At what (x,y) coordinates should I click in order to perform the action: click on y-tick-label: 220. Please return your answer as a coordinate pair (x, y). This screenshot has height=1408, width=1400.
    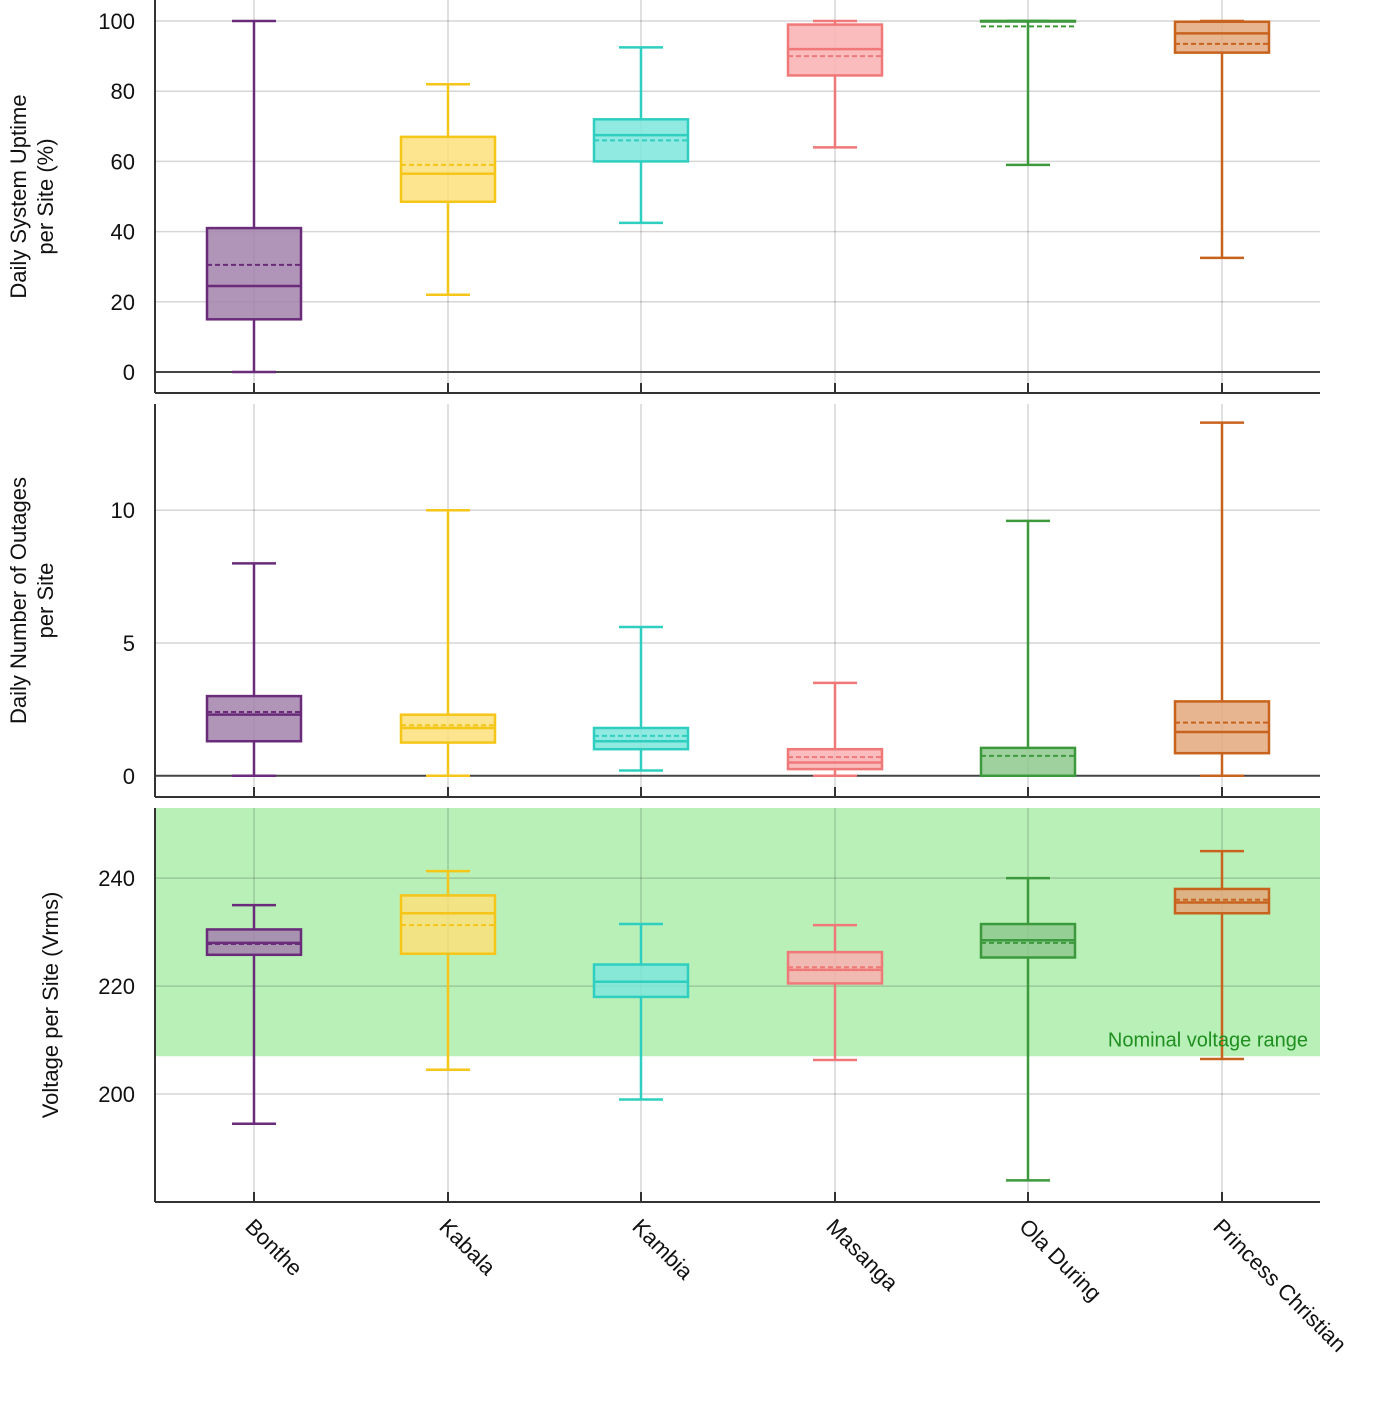
    Looking at the image, I should click on (116, 986).